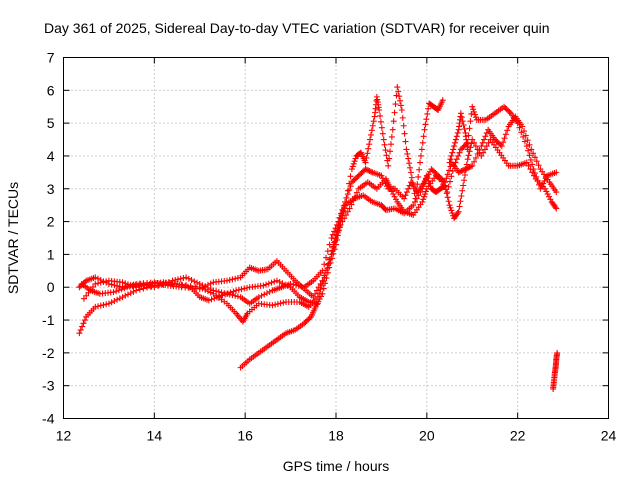 Image resolution: width=640 pixels, height=480 pixels. What do you see at coordinates (51, 90) in the screenshot?
I see `y-tick-label: 6` at bounding box center [51, 90].